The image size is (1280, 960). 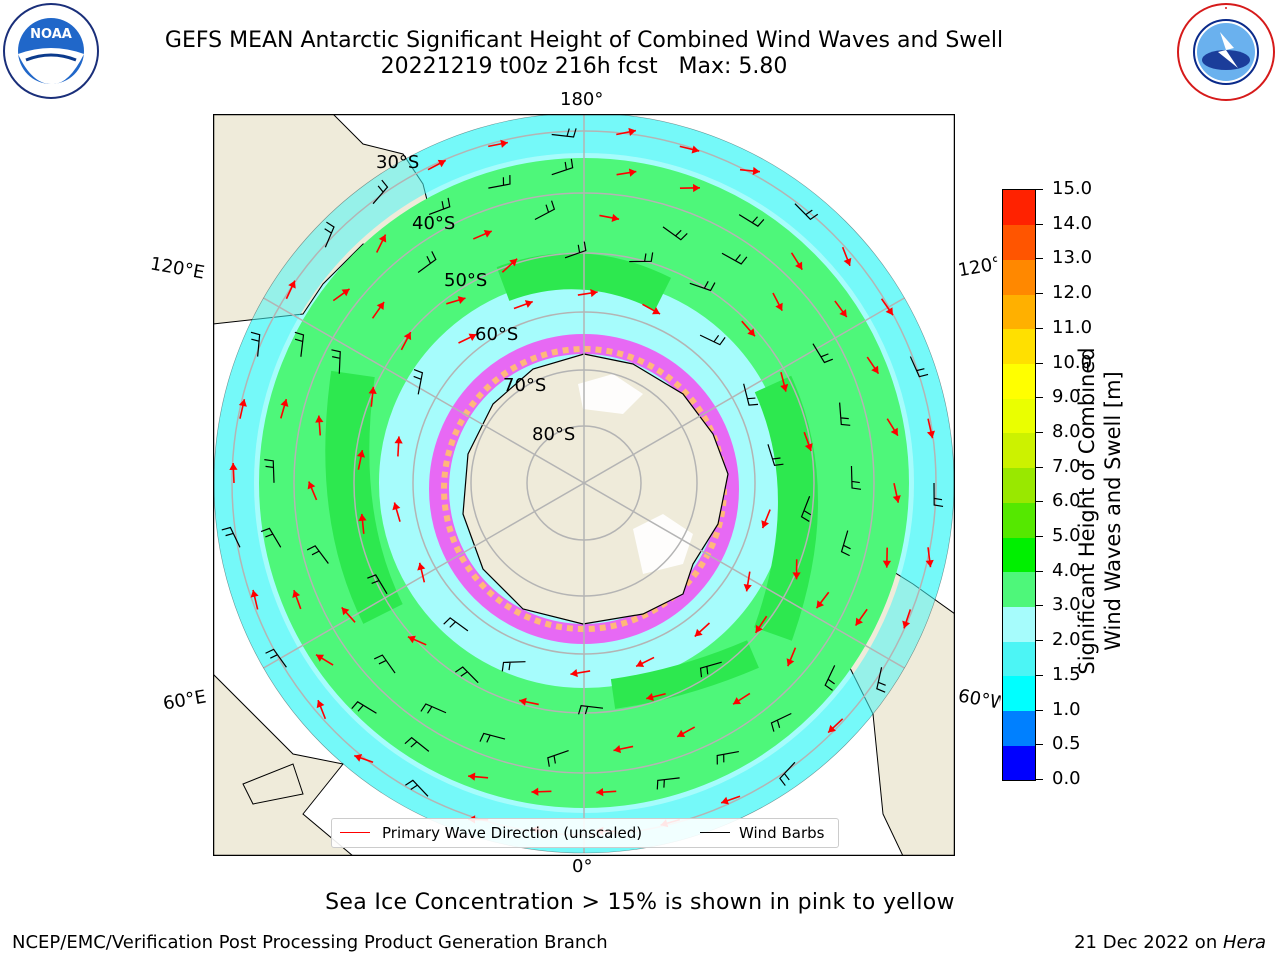 What do you see at coordinates (715, 832) in the screenshot?
I see `wind-barbs-legend-line` at bounding box center [715, 832].